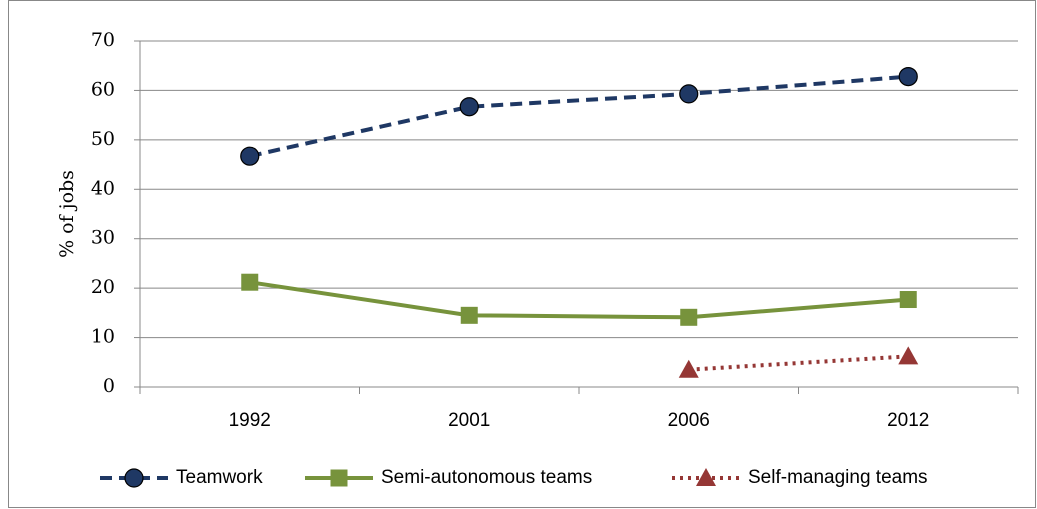 The image size is (1037, 509). I want to click on y-tick-label: 0, so click(109, 386).